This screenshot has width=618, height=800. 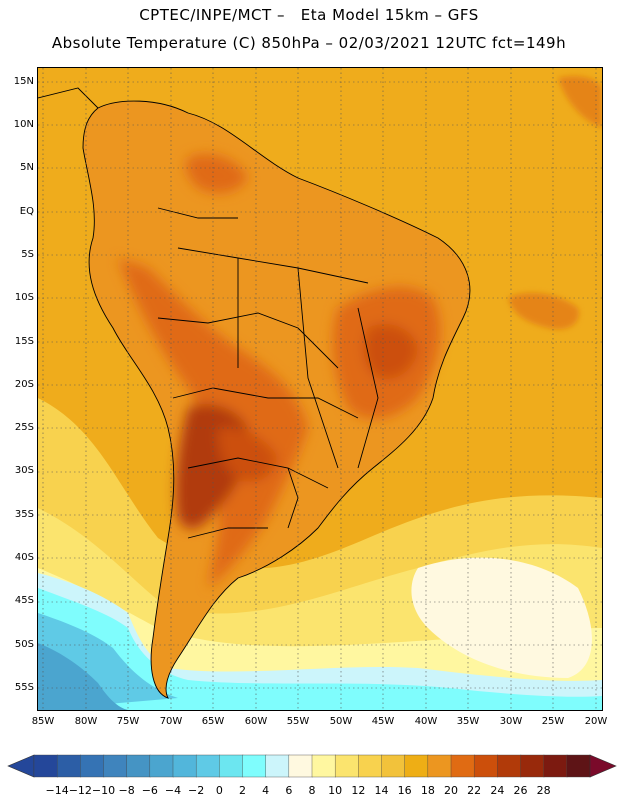 I want to click on lat-label-30s: 30S, so click(x=24, y=470).